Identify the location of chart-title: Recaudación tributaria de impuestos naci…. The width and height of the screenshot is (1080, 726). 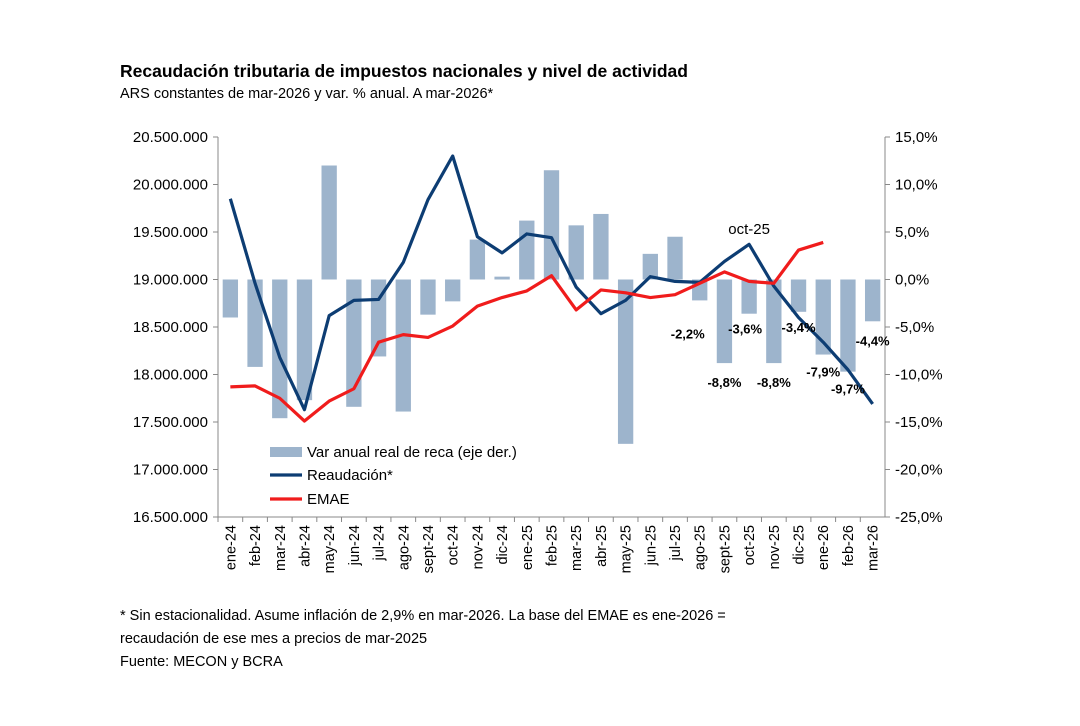
(404, 71).